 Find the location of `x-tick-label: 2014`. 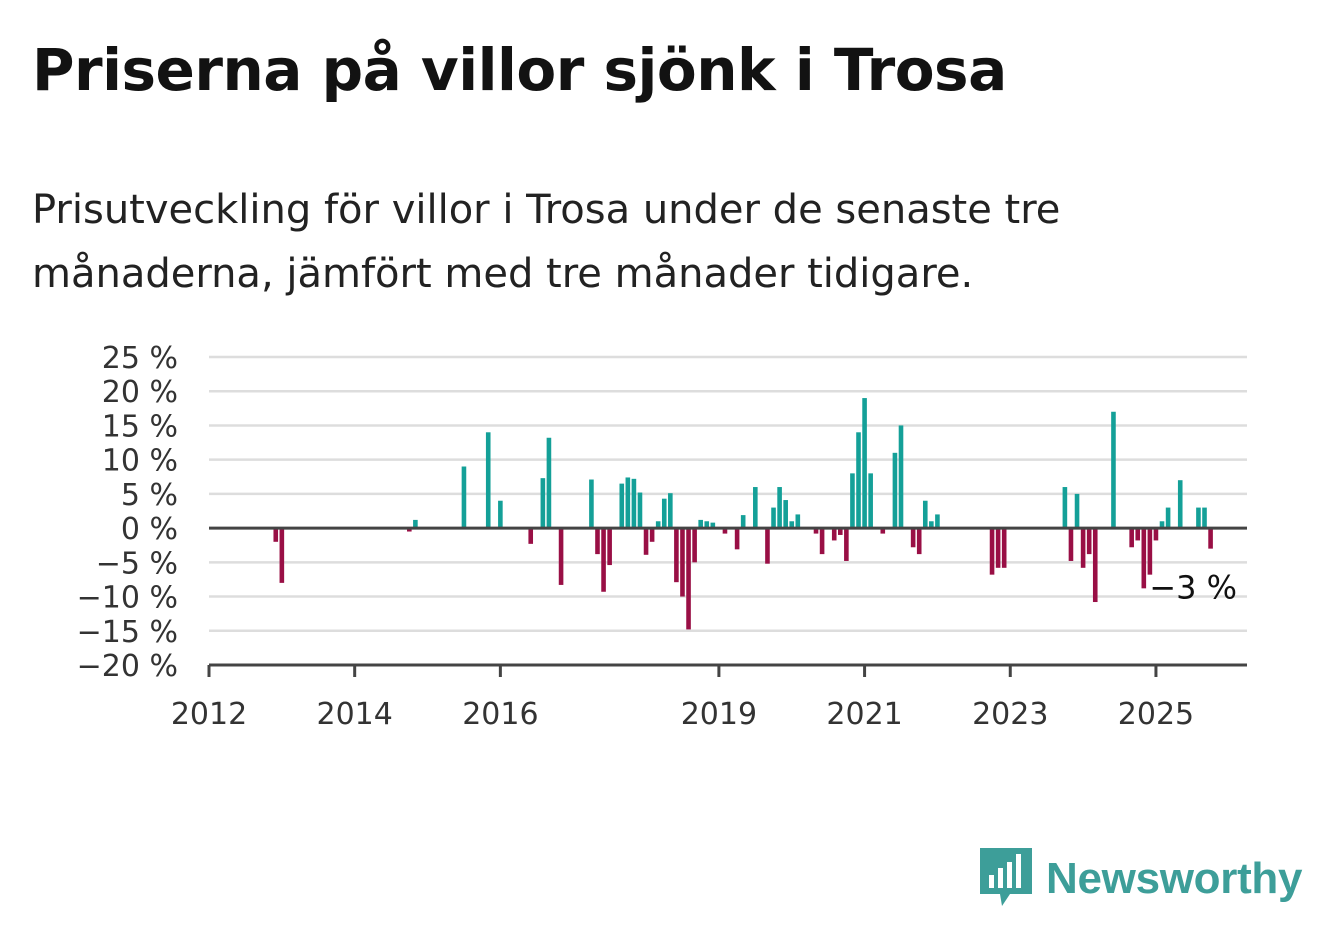

x-tick-label: 2014 is located at coordinates (355, 714).